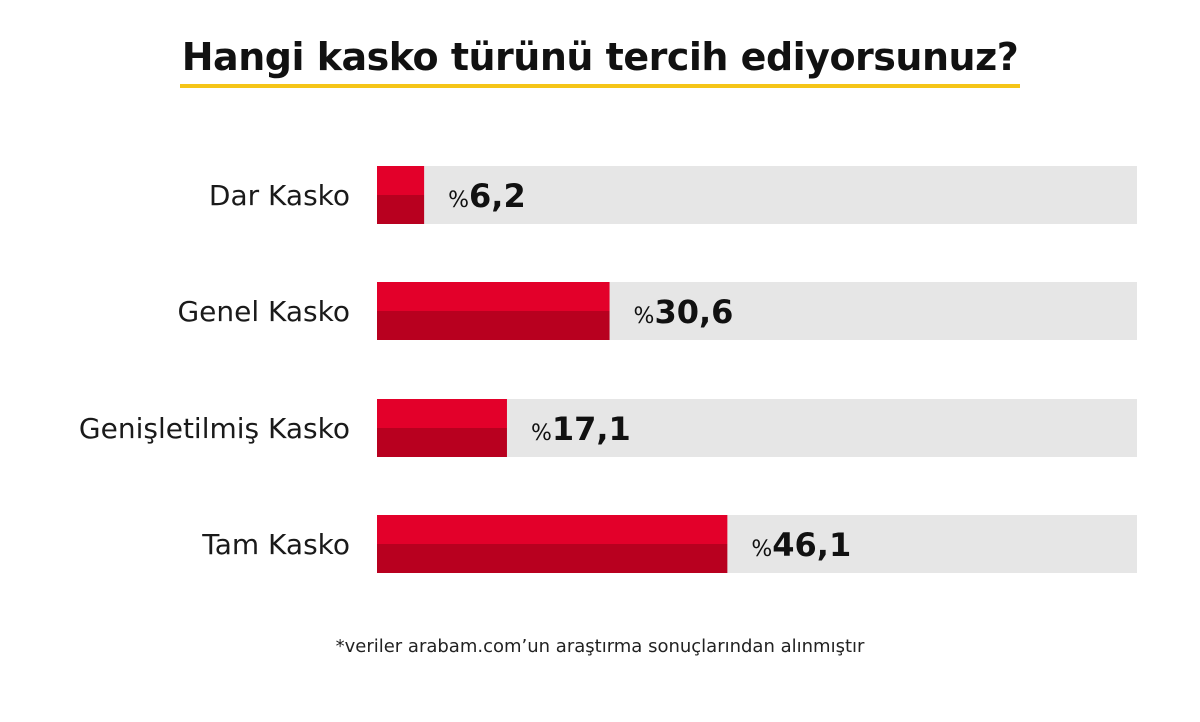 The width and height of the screenshot is (1200, 722). I want to click on value-label: %30,6, so click(684, 312).